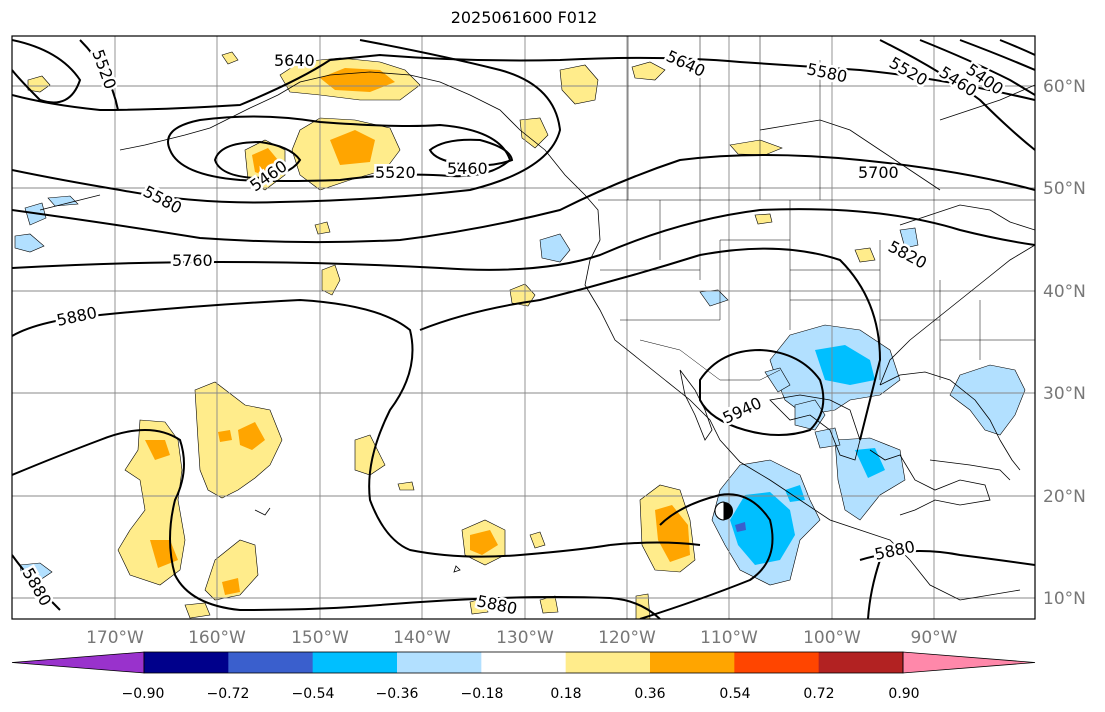 The width and height of the screenshot is (1105, 712). What do you see at coordinates (313, 694) in the screenshot?
I see `colorbar-tick-label: −0.54` at bounding box center [313, 694].